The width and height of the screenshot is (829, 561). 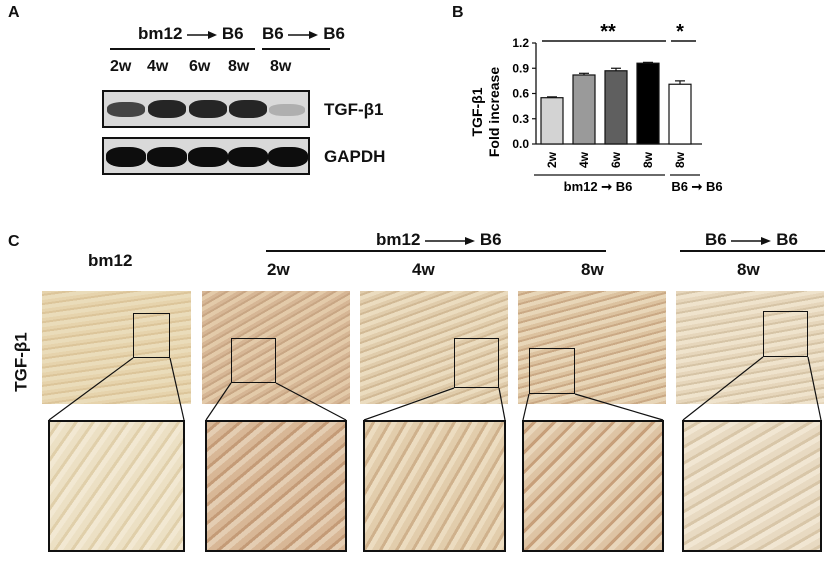 I want to click on group-c-underline-bm12, so click(x=436, y=251).